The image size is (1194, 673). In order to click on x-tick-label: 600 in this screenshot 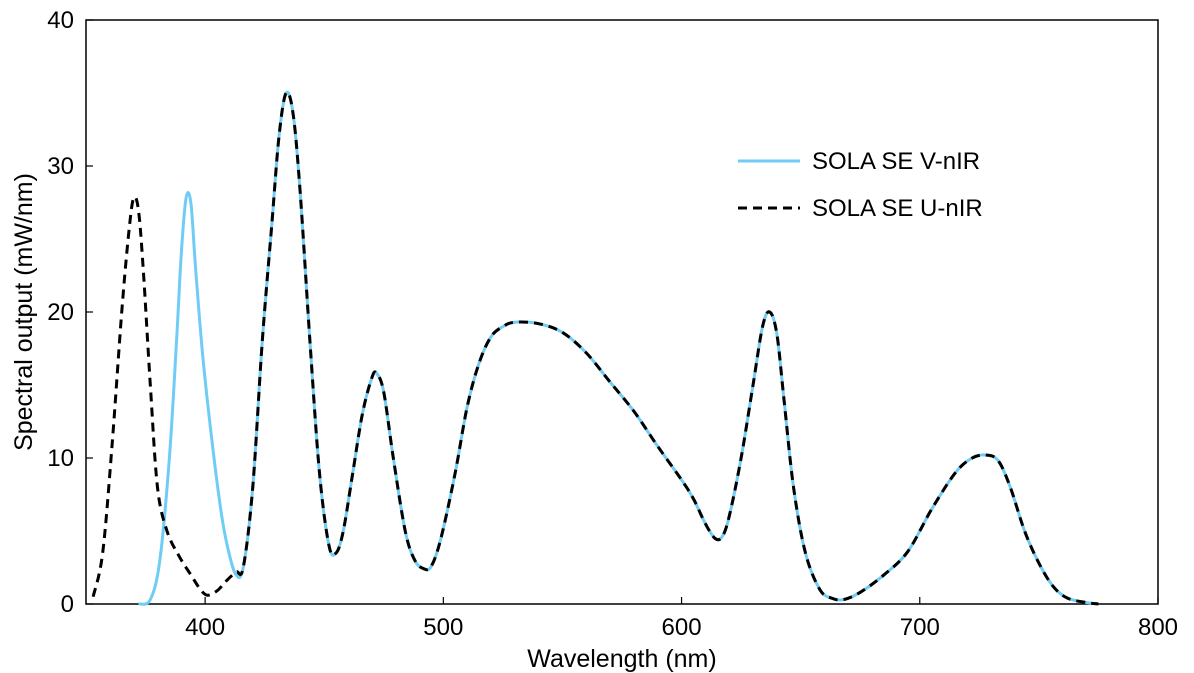, I will do `click(682, 627)`.